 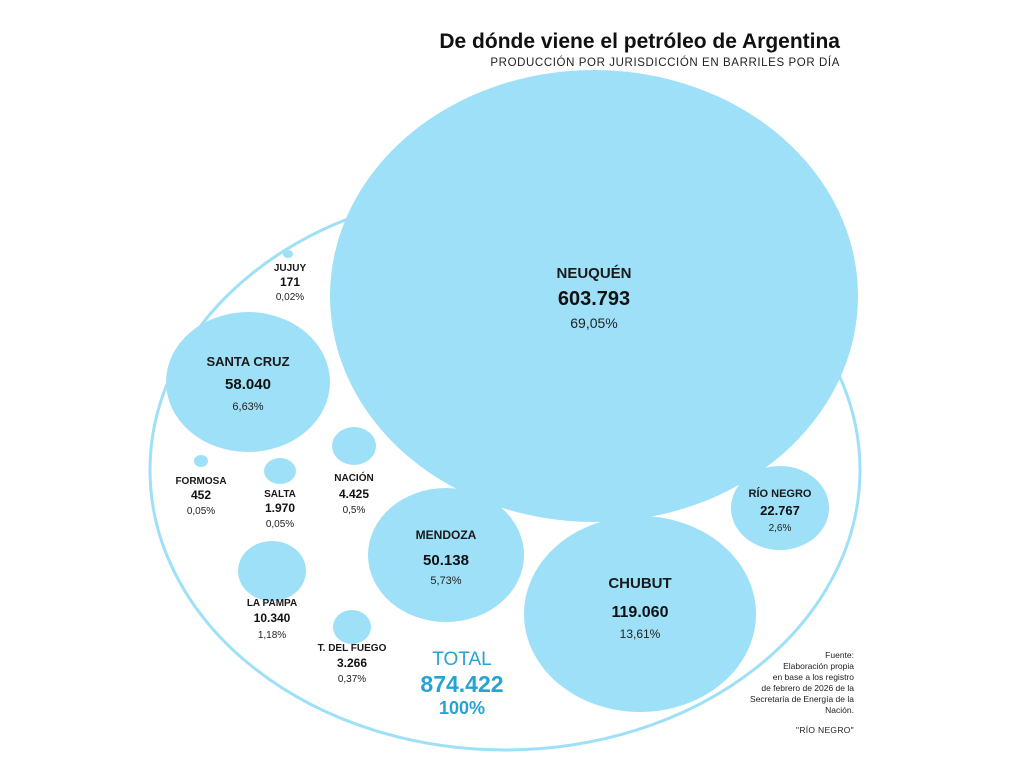 I want to click on bubble-tdelfuego, so click(x=352, y=627).